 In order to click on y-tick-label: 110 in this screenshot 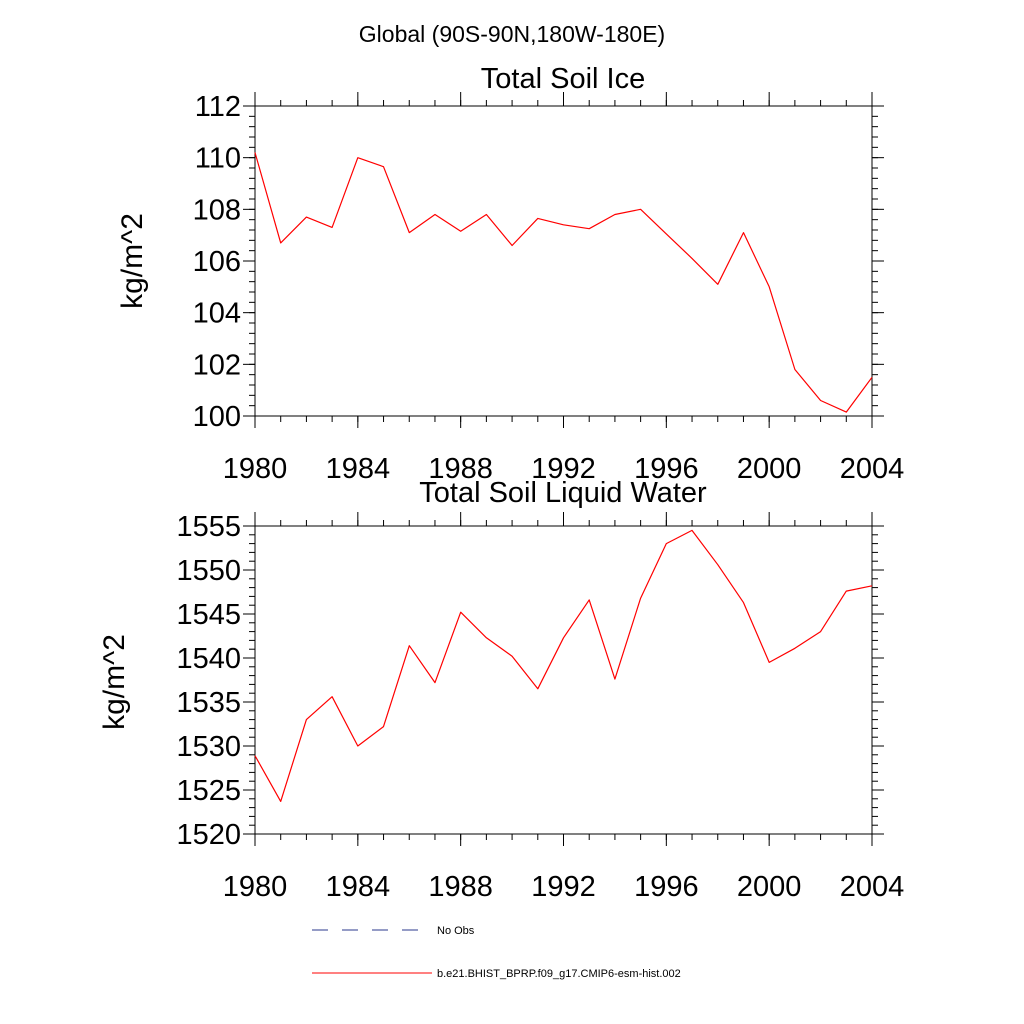, I will do `click(218, 159)`.